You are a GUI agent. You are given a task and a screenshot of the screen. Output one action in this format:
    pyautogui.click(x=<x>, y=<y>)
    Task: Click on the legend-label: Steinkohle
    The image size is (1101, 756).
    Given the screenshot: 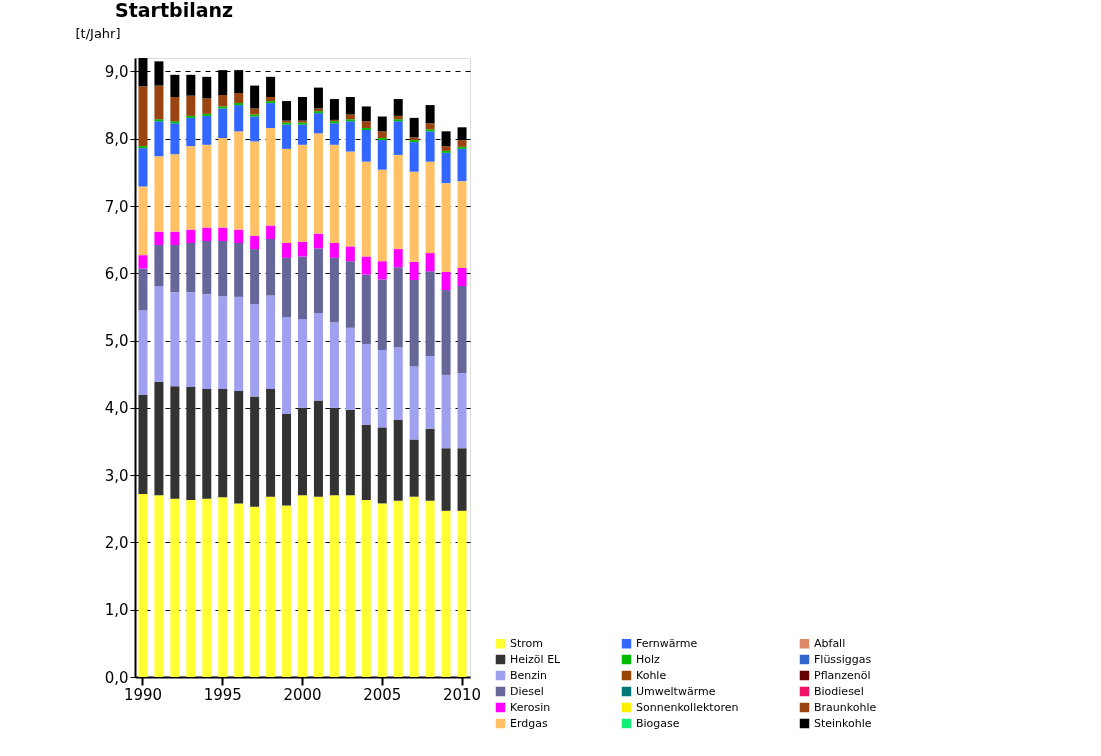 What is the action you would take?
    pyautogui.click(x=843, y=723)
    